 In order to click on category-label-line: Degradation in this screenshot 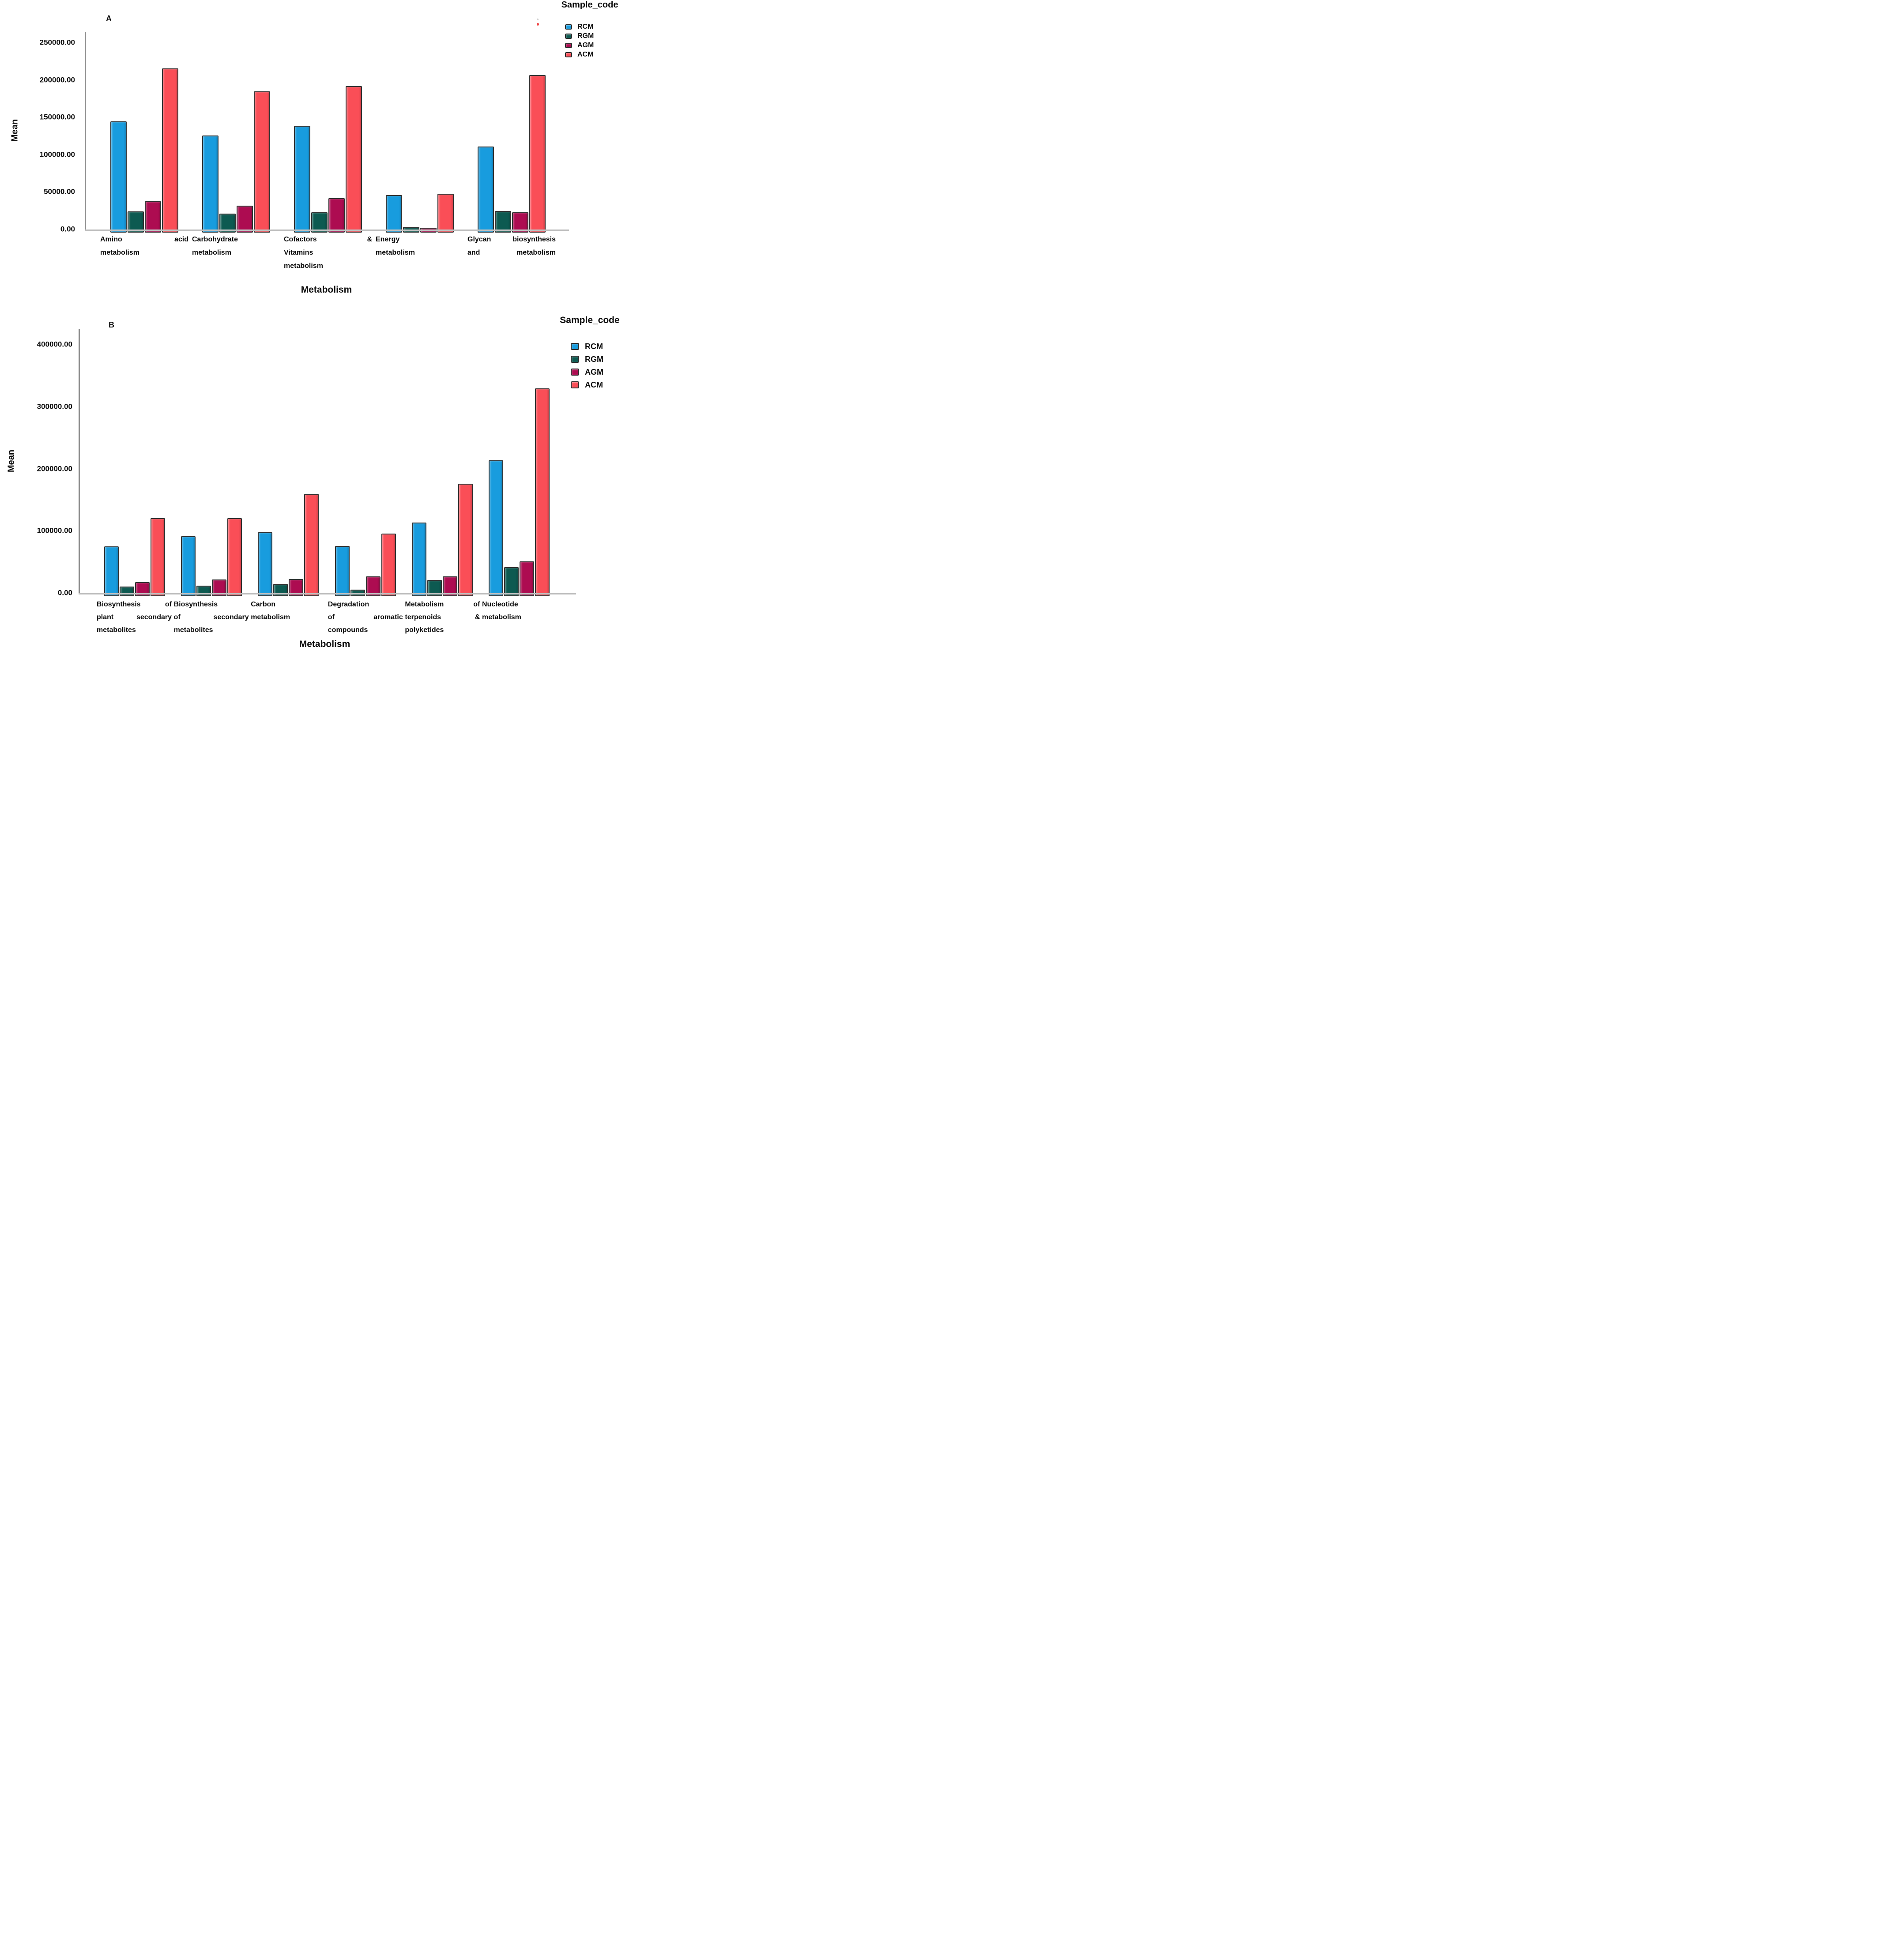, I will do `click(348, 604)`.